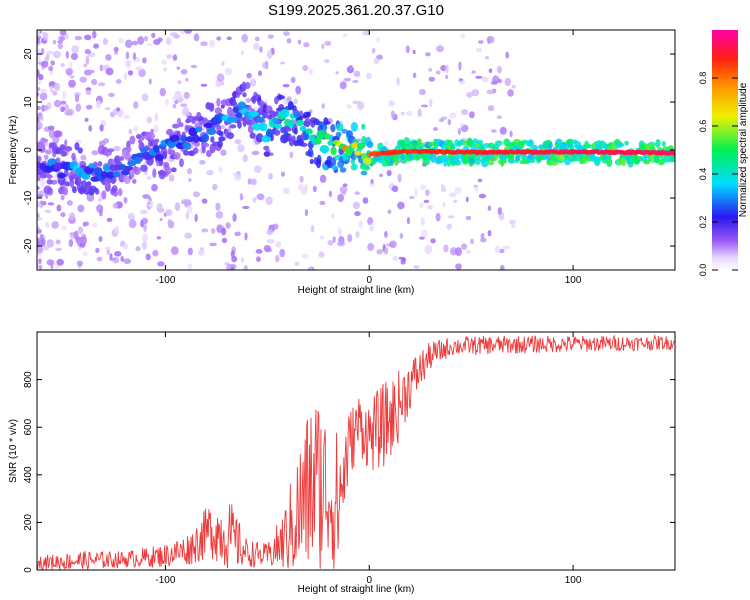  I want to click on spectrogram-ytick-label: 20, so click(28, 54).